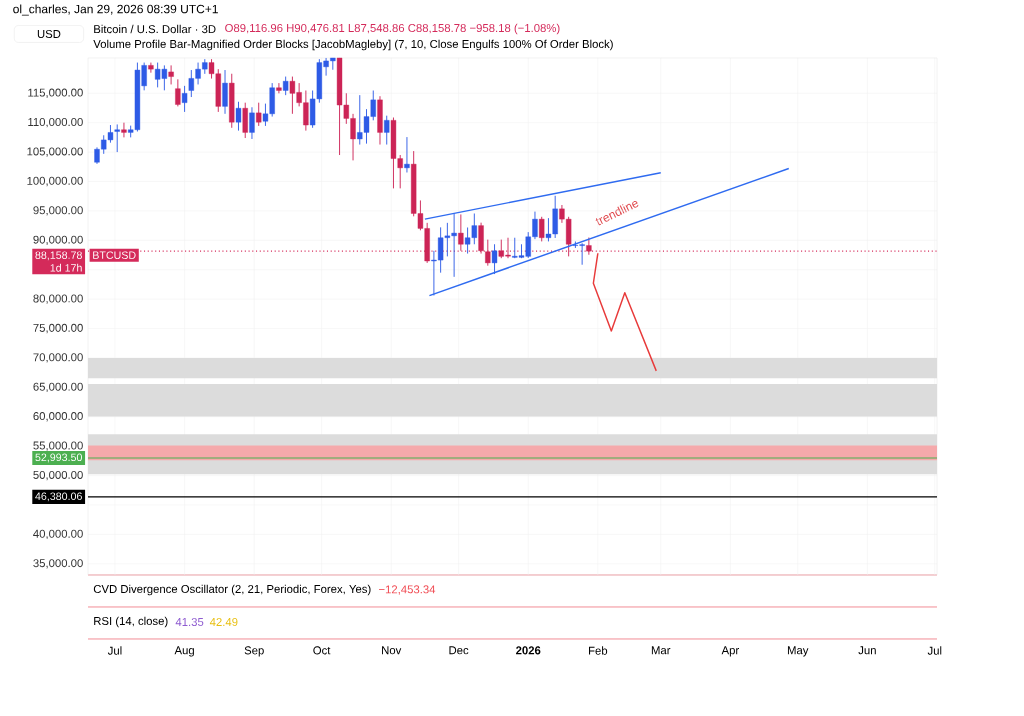 The image size is (1024, 716). What do you see at coordinates (58, 256) in the screenshot?
I see `ref-line-label: 88,158.78` at bounding box center [58, 256].